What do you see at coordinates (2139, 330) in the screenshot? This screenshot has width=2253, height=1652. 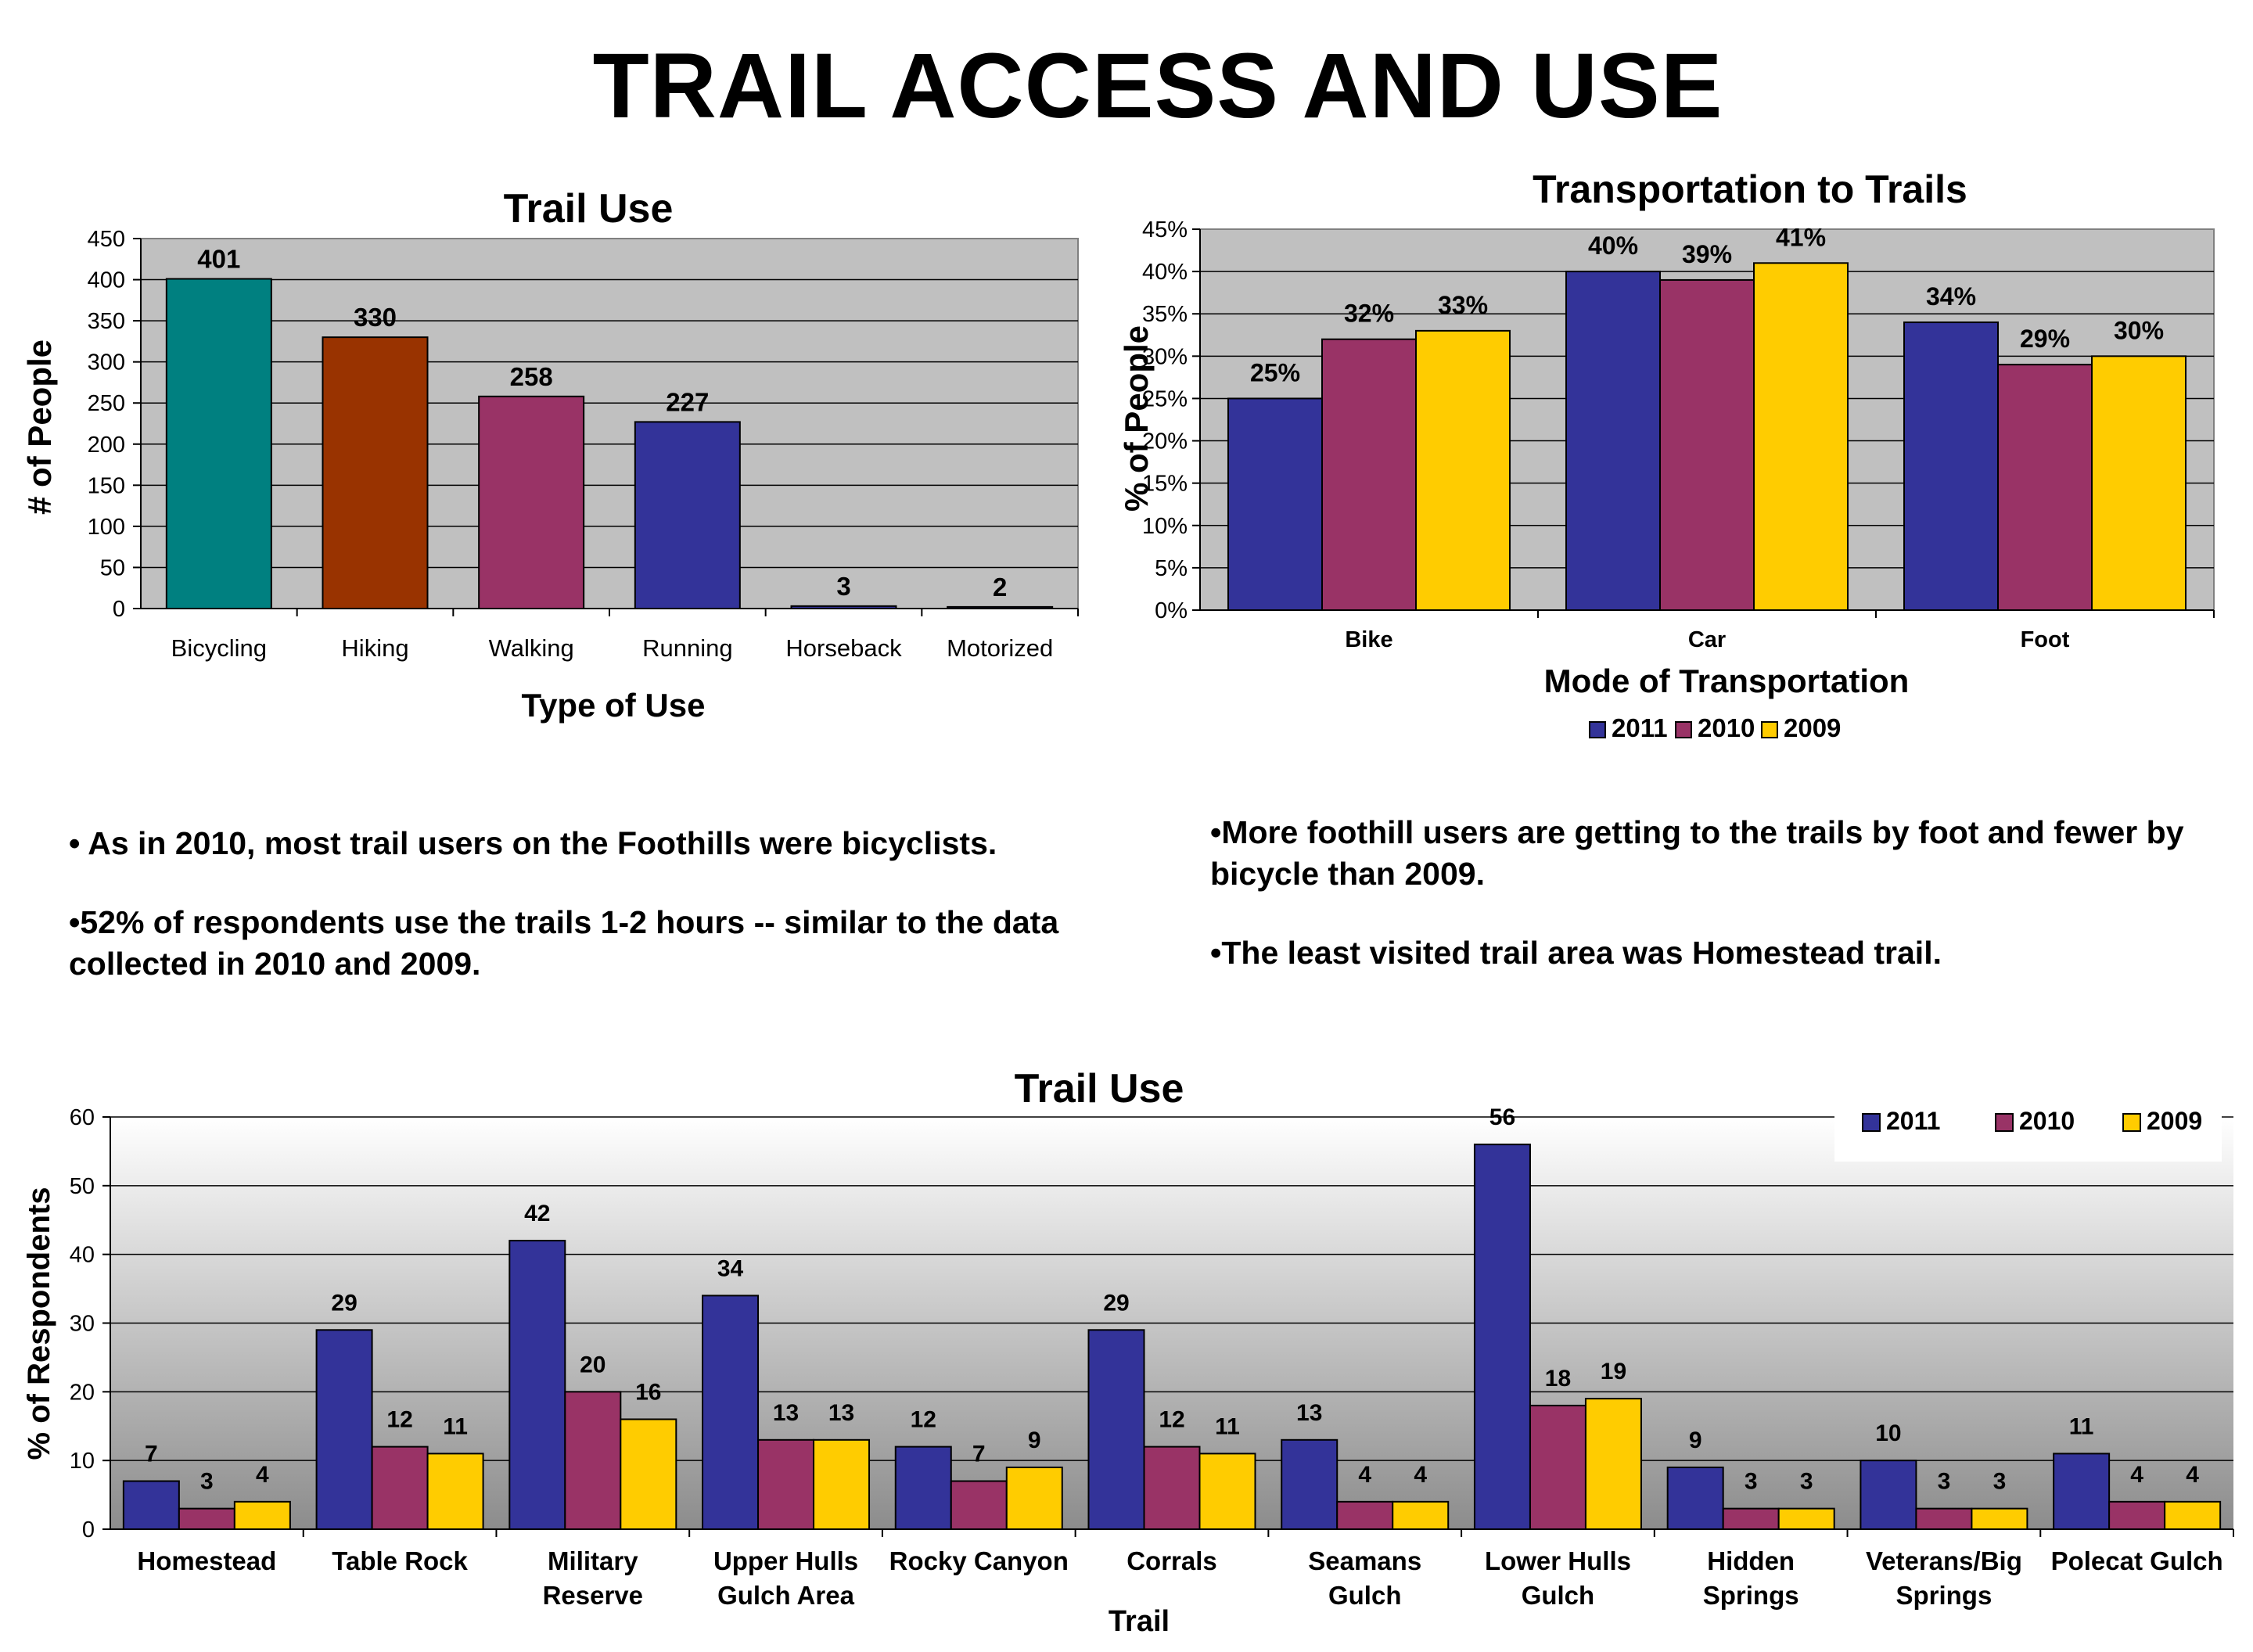 I see `data-label: 30%` at bounding box center [2139, 330].